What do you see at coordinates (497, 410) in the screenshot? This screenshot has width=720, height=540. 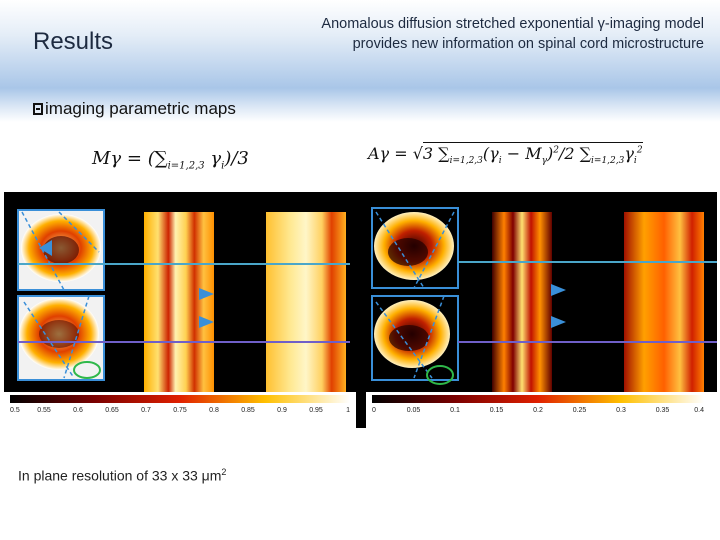 I see `colorbar-right-tick-label: 0.15` at bounding box center [497, 410].